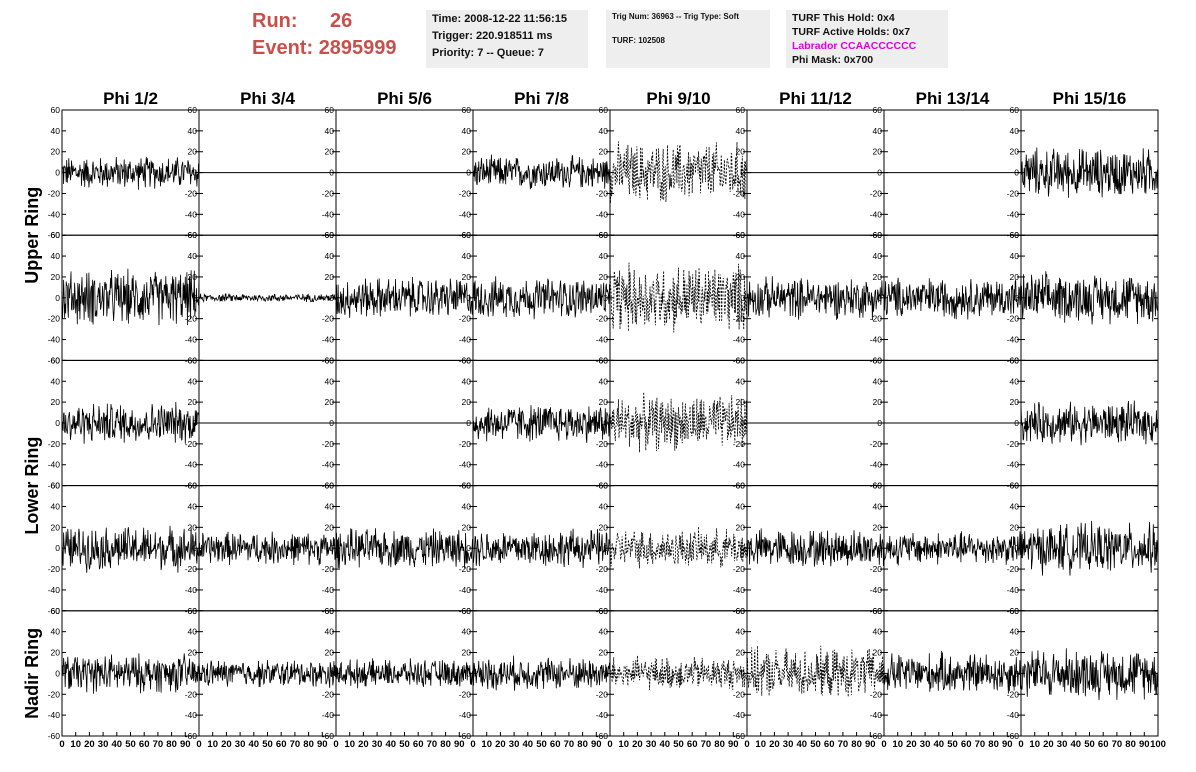  Describe the element at coordinates (349, 744) in the screenshot. I see `x-tick-label: 10` at that location.